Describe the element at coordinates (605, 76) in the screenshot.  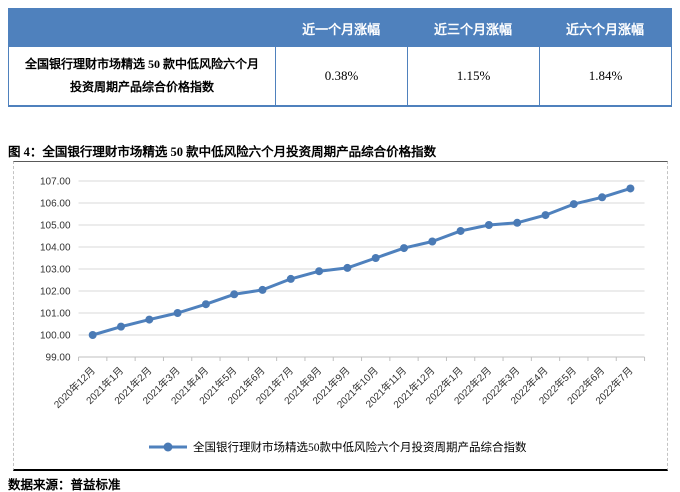
I see `value-6m-cell: 1.84%` at that location.